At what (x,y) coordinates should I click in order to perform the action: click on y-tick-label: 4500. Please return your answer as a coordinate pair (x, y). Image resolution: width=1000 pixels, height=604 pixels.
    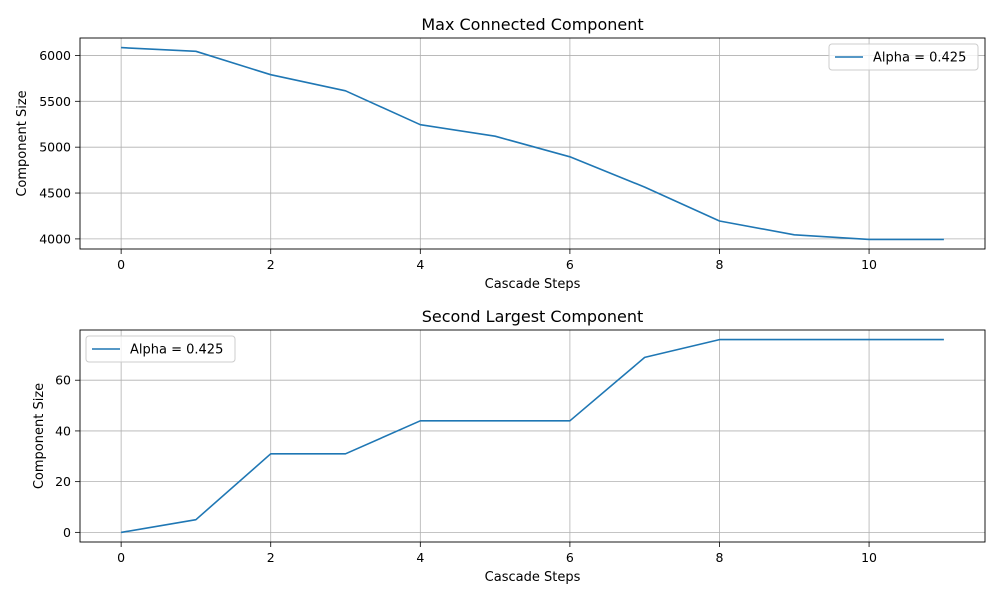
    Looking at the image, I should click on (55, 193).